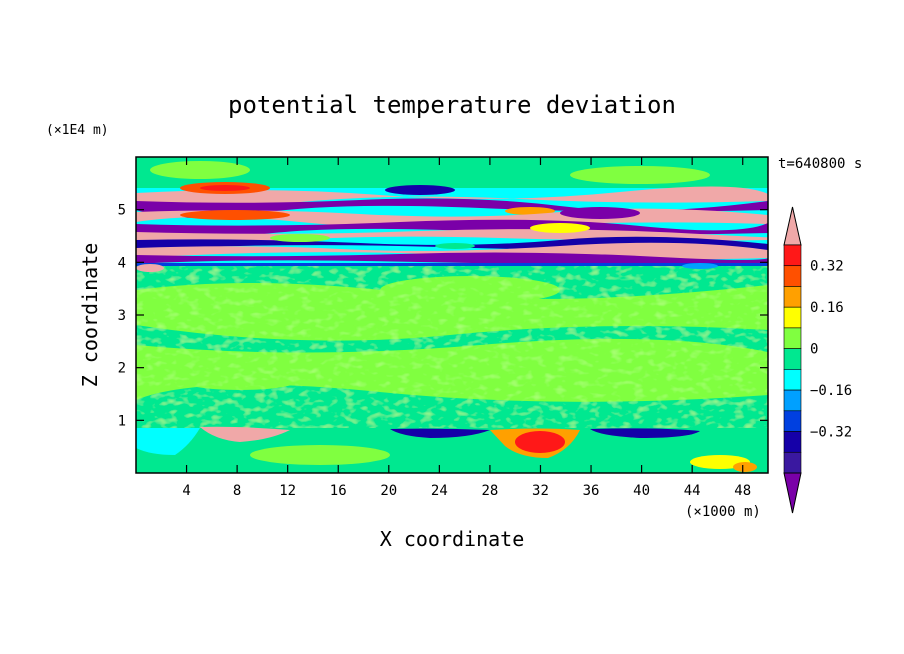  I want to click on y-tick-label: 1, so click(122, 421).